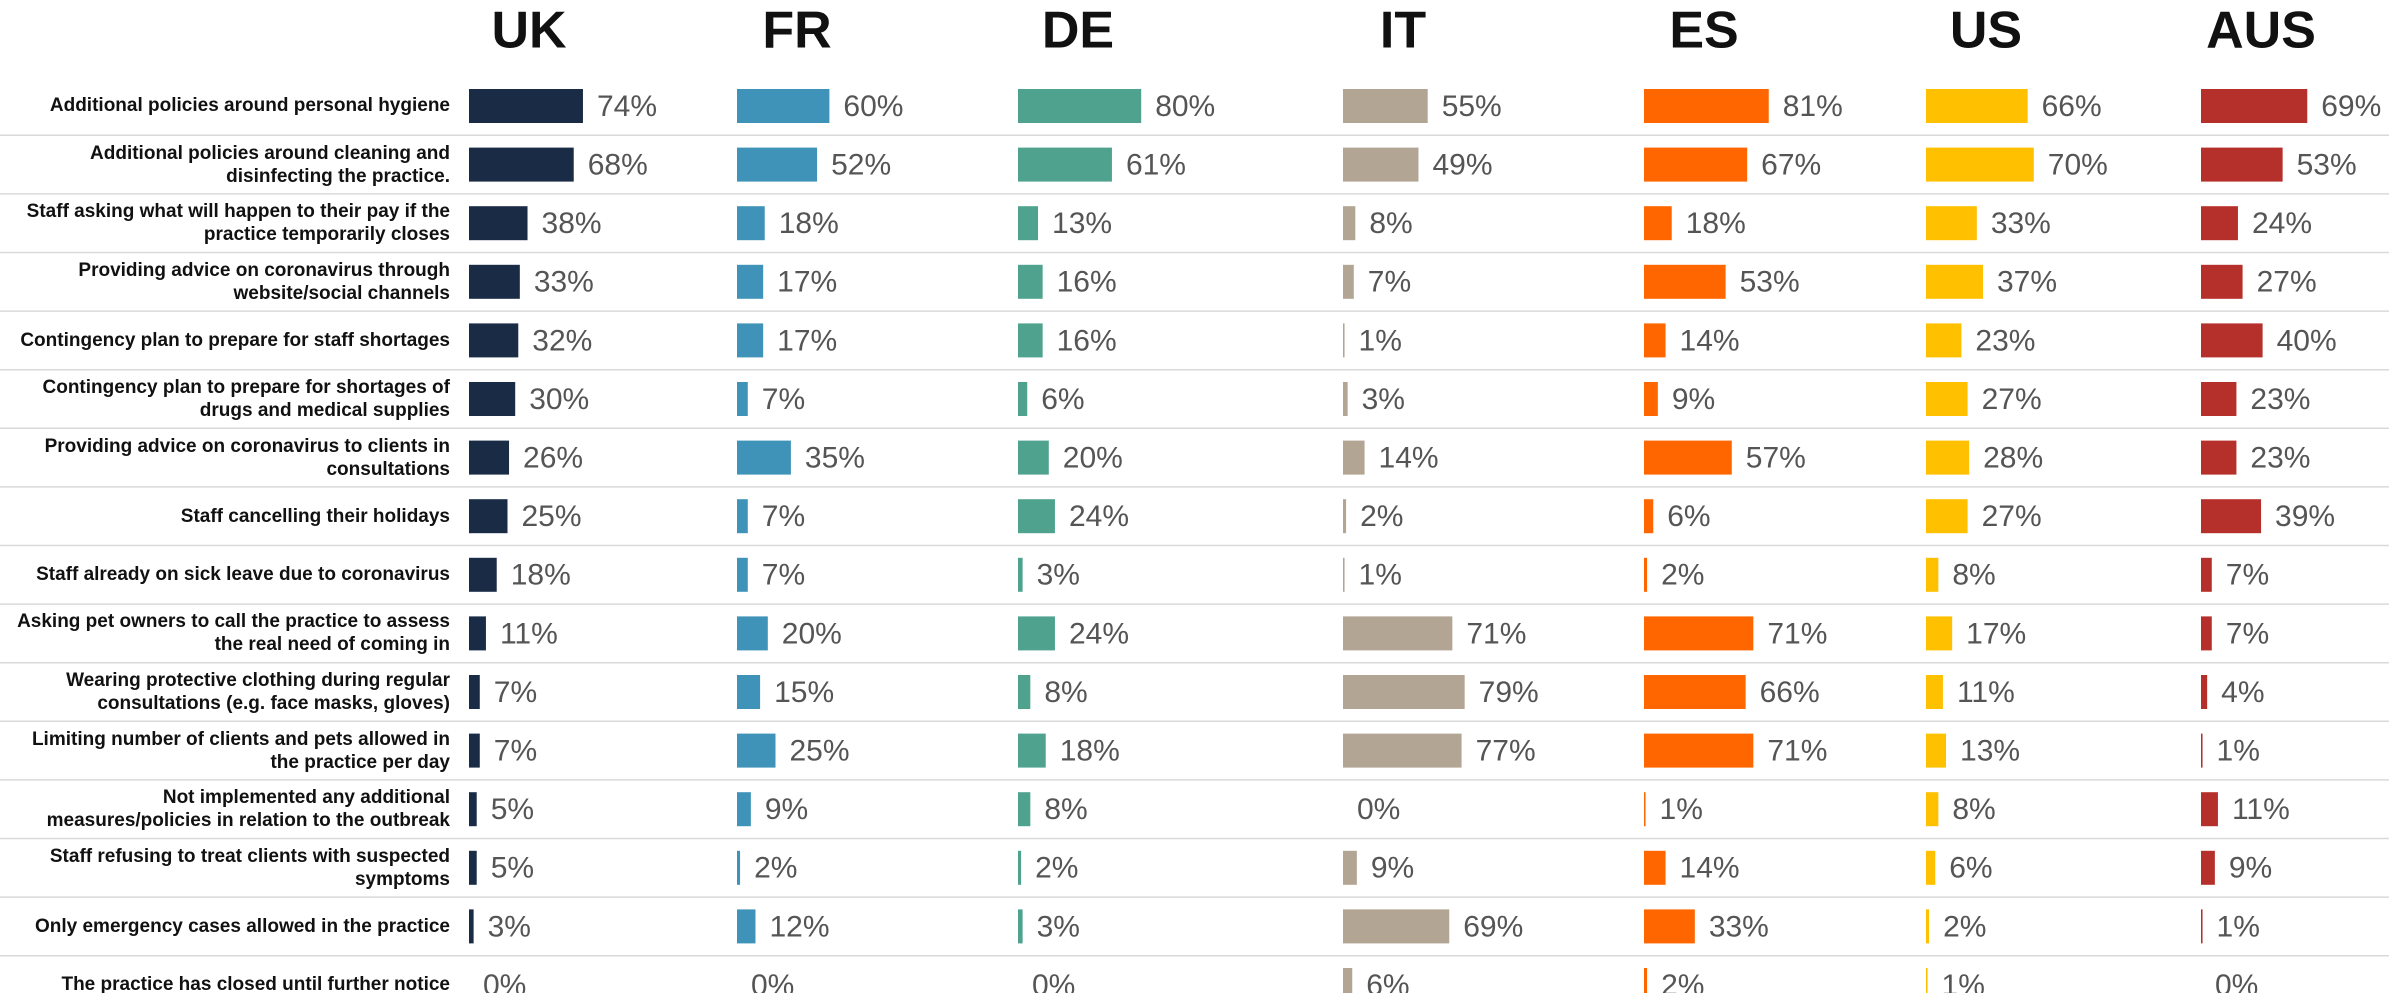 Image resolution: width=2389 pixels, height=993 pixels. Describe the element at coordinates (1688, 516) in the screenshot. I see `value-label: 6%` at that location.